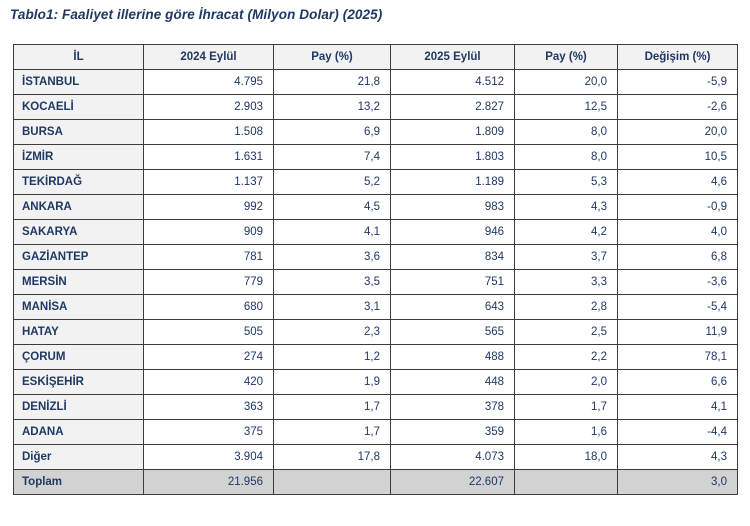 Image resolution: width=750 pixels, height=526 pixels. I want to click on table-row: MERSİN 779 3,5 751 3,3 -3,6, so click(375, 282).